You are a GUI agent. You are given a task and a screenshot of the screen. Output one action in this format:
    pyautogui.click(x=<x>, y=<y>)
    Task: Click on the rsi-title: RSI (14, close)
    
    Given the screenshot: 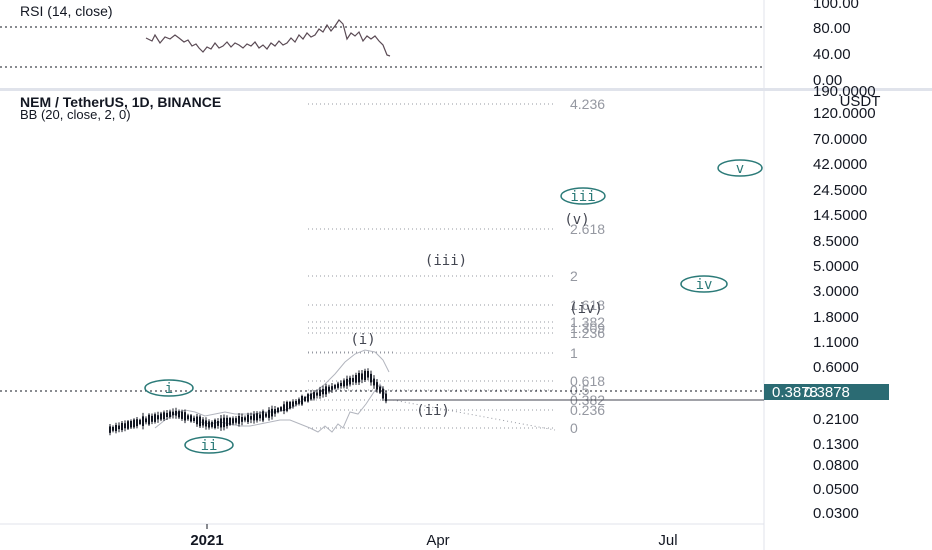 What is the action you would take?
    pyautogui.click(x=66, y=11)
    